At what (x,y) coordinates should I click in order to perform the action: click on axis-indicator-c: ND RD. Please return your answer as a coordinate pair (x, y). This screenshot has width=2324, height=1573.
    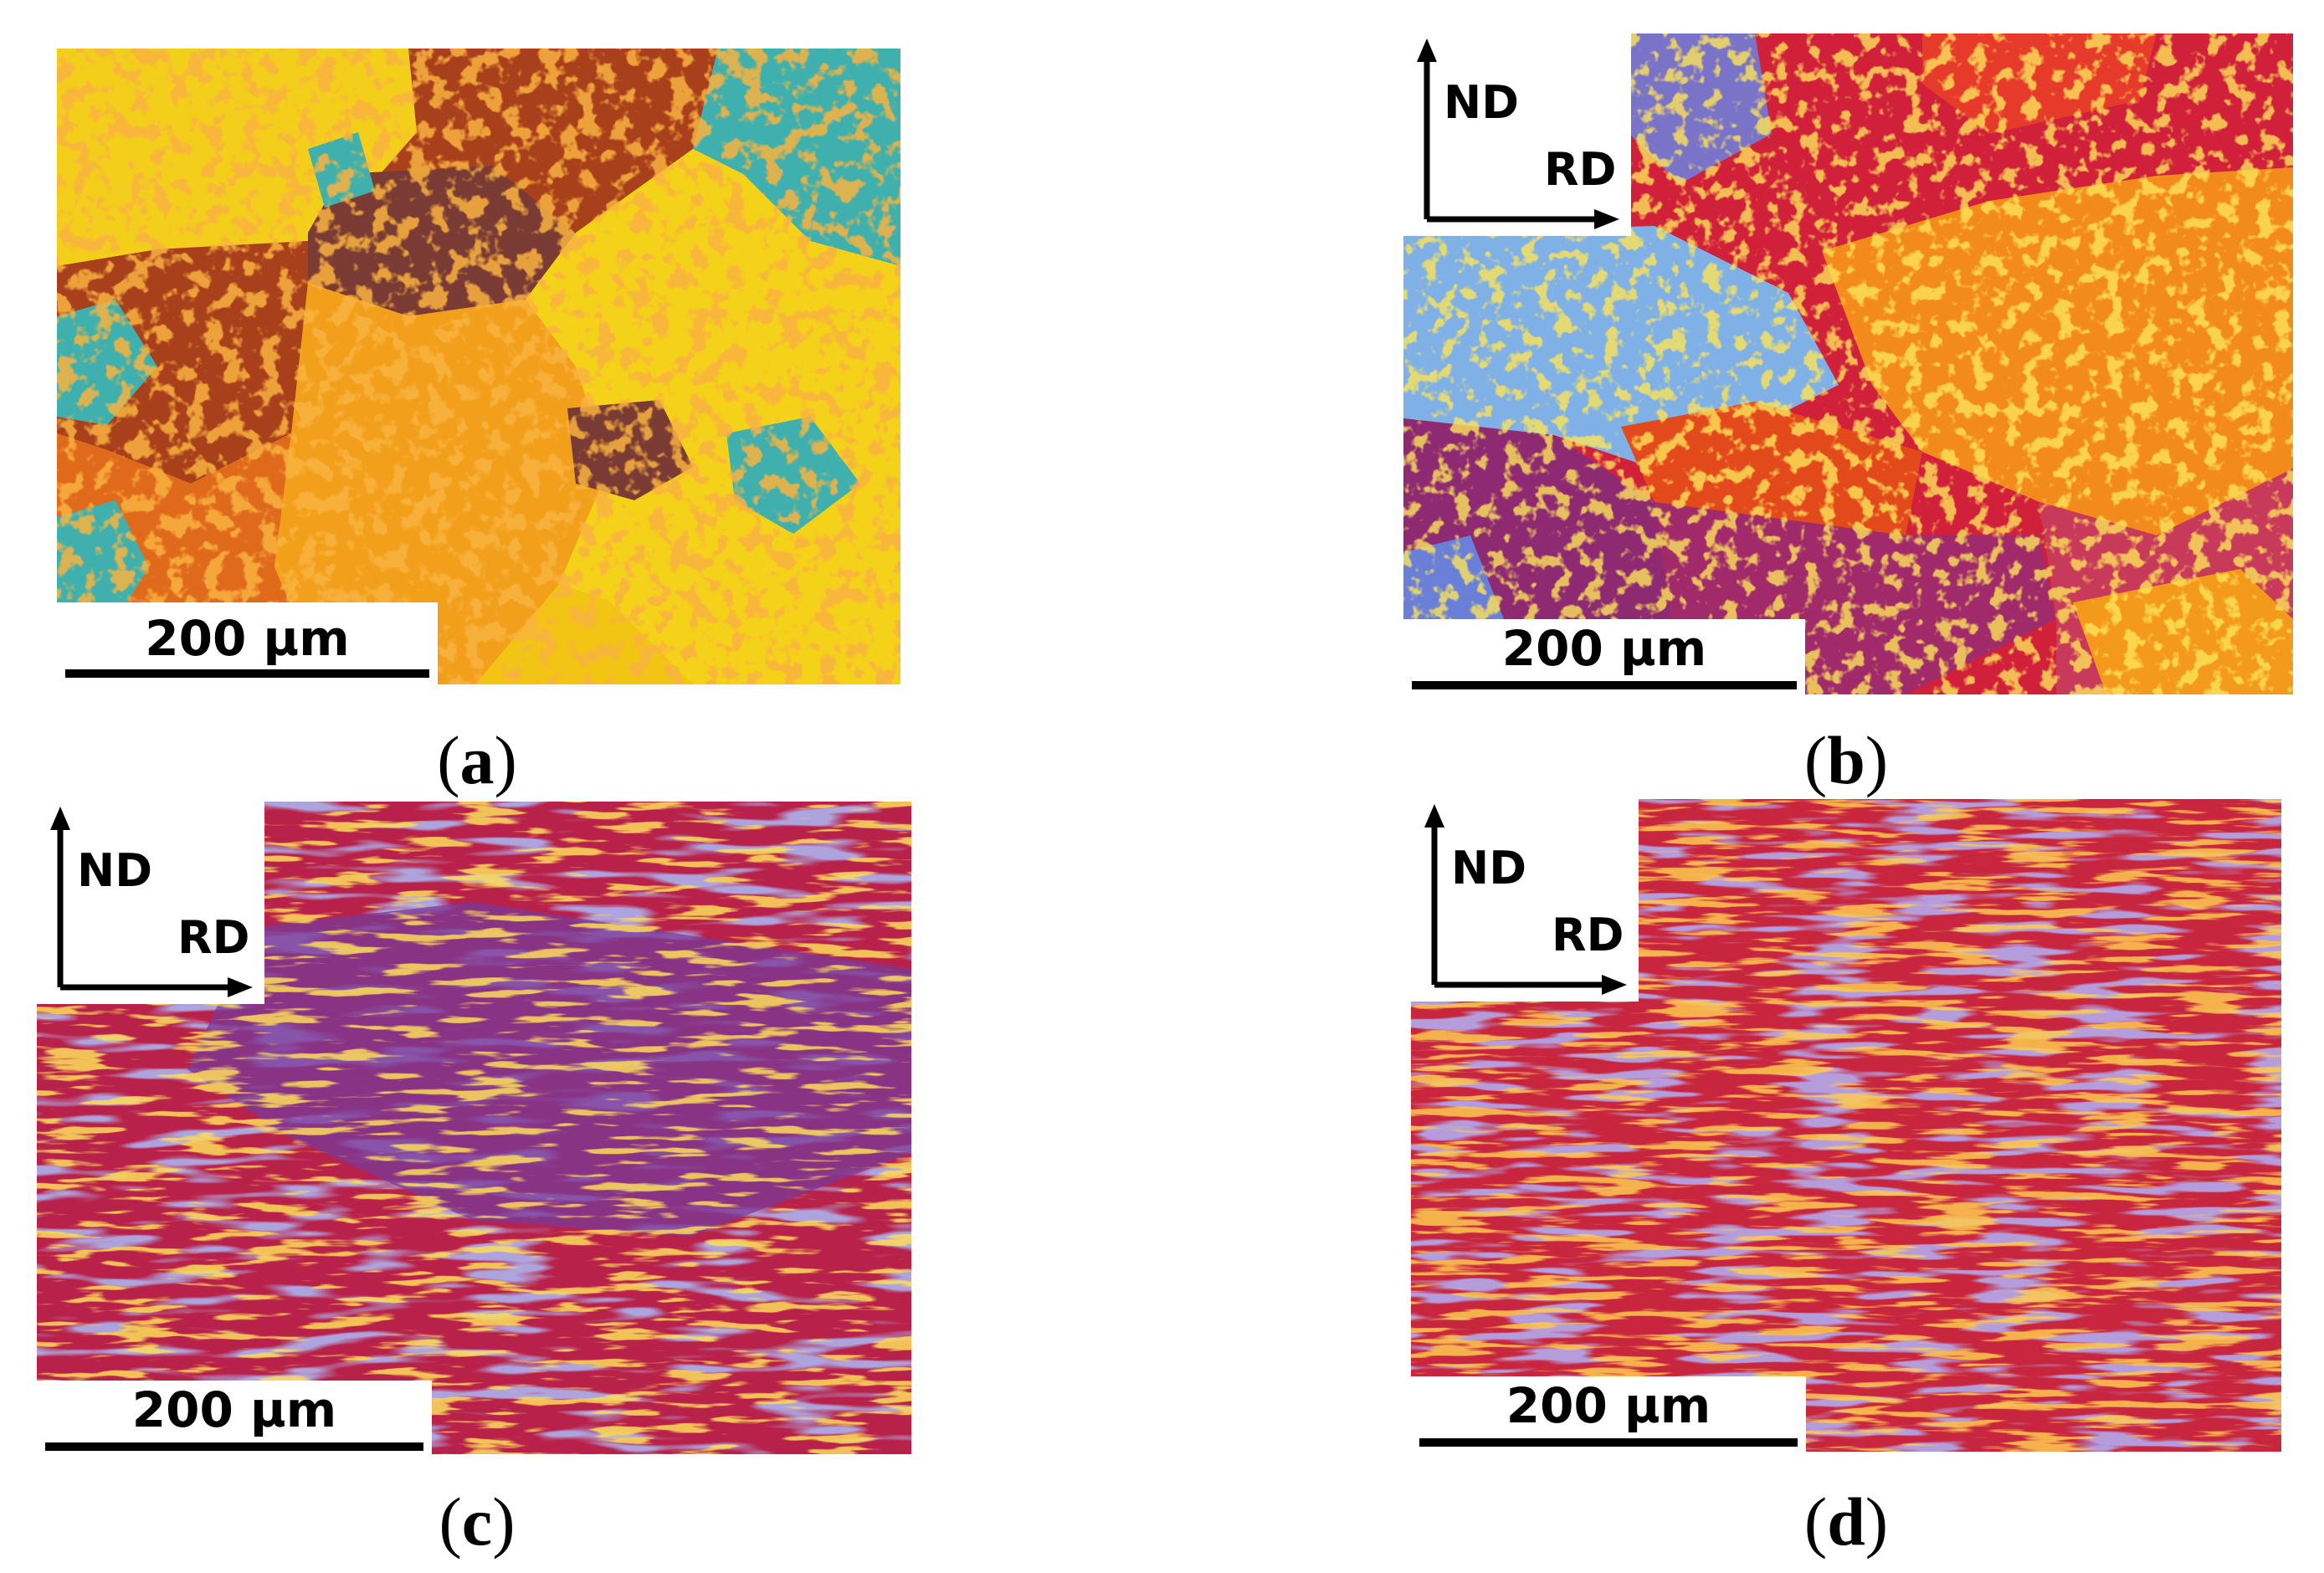
    Looking at the image, I should click on (150, 903).